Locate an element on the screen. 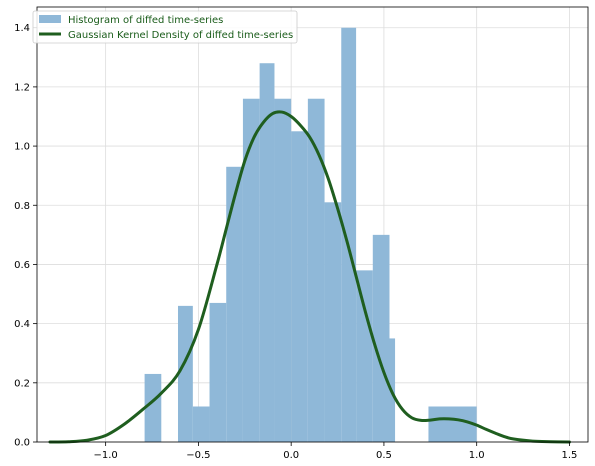  x-tick-label: 1.0 is located at coordinates (477, 455).